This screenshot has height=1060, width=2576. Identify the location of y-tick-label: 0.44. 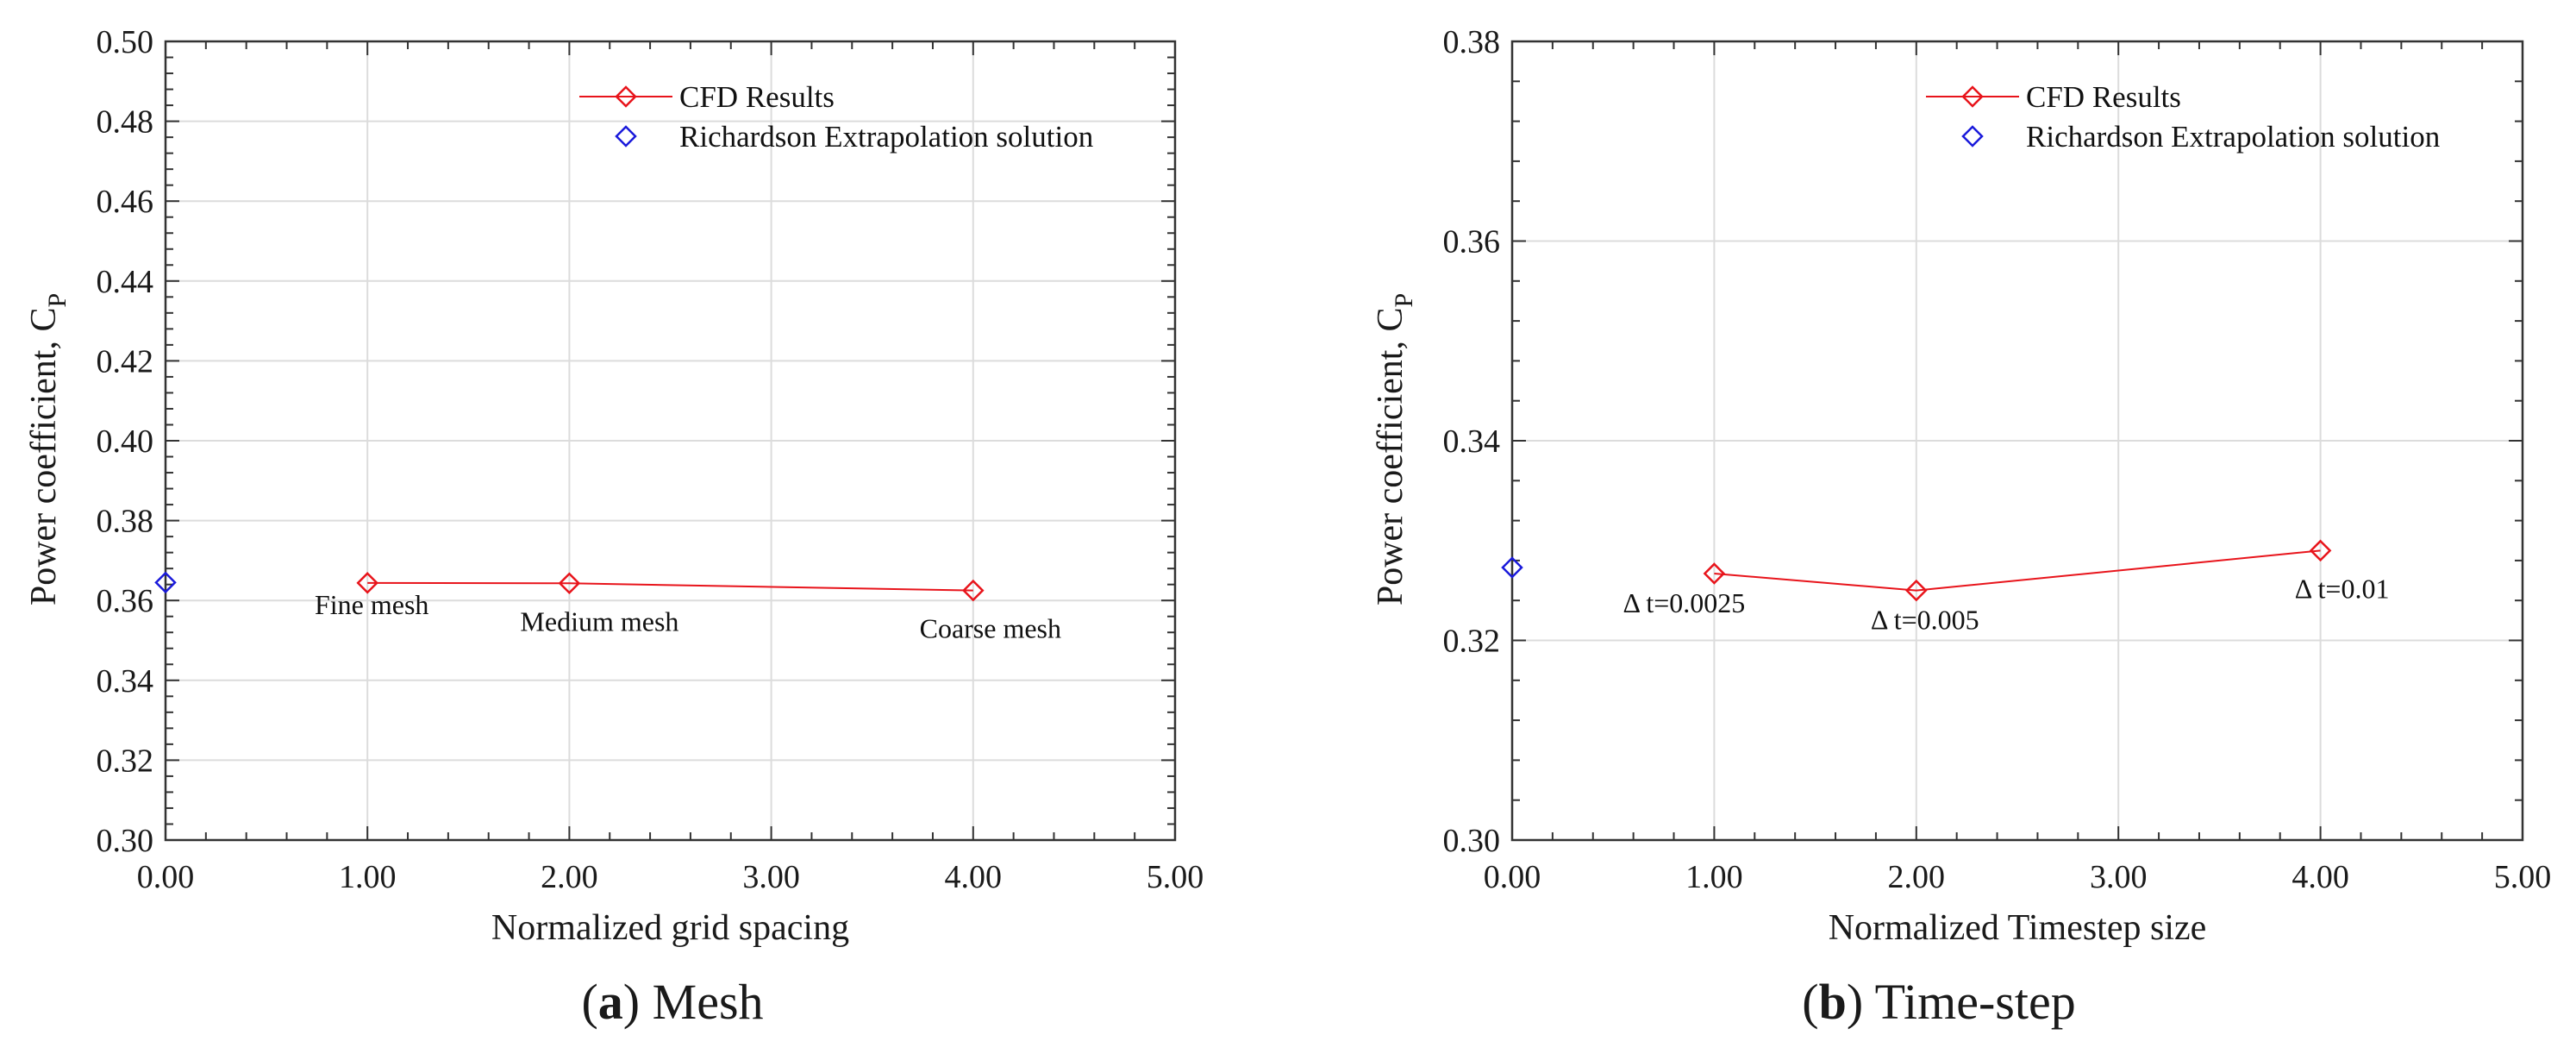
(125, 282).